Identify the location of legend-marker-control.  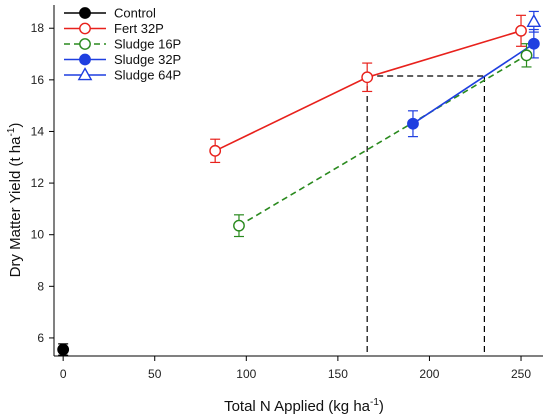
(85, 13).